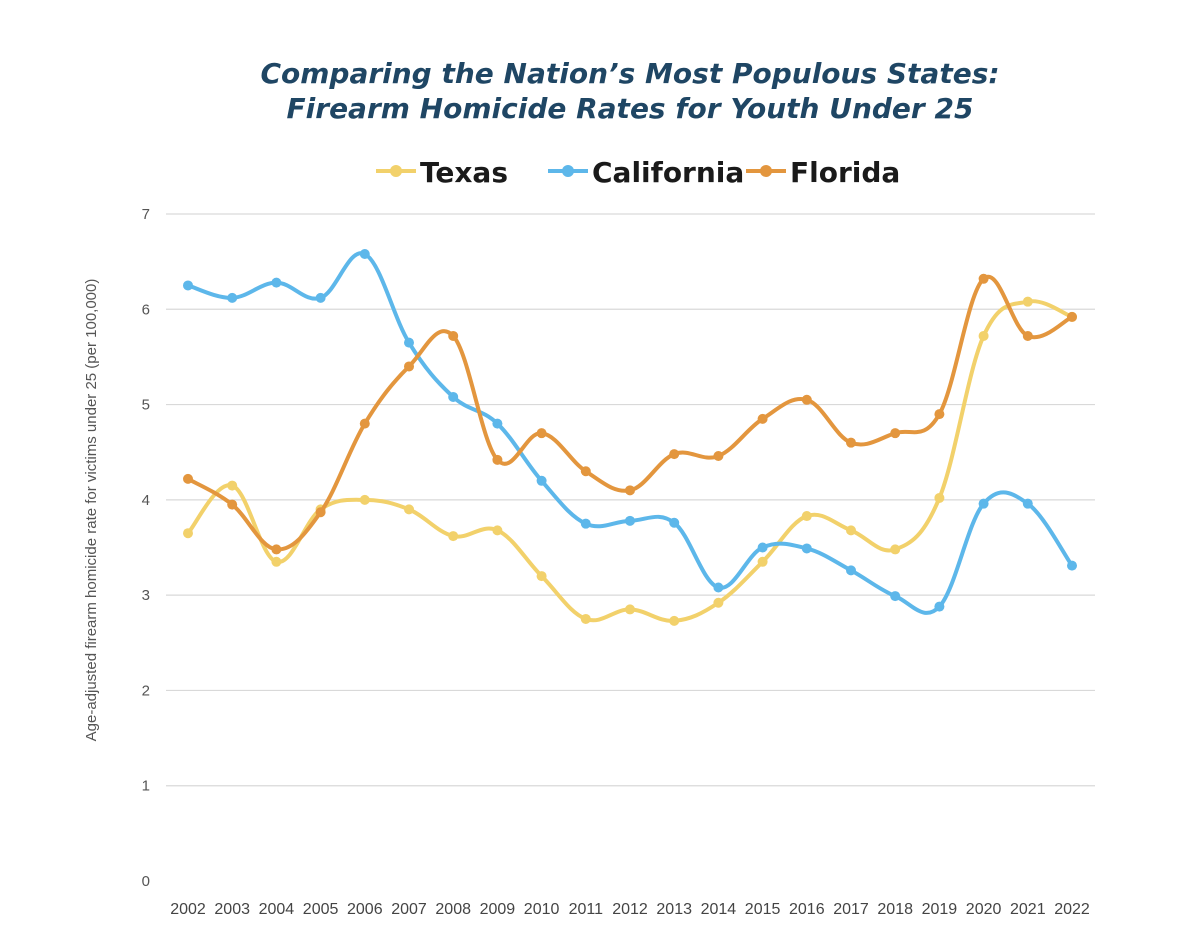  What do you see at coordinates (668, 172) in the screenshot?
I see `legend-label-california: California` at bounding box center [668, 172].